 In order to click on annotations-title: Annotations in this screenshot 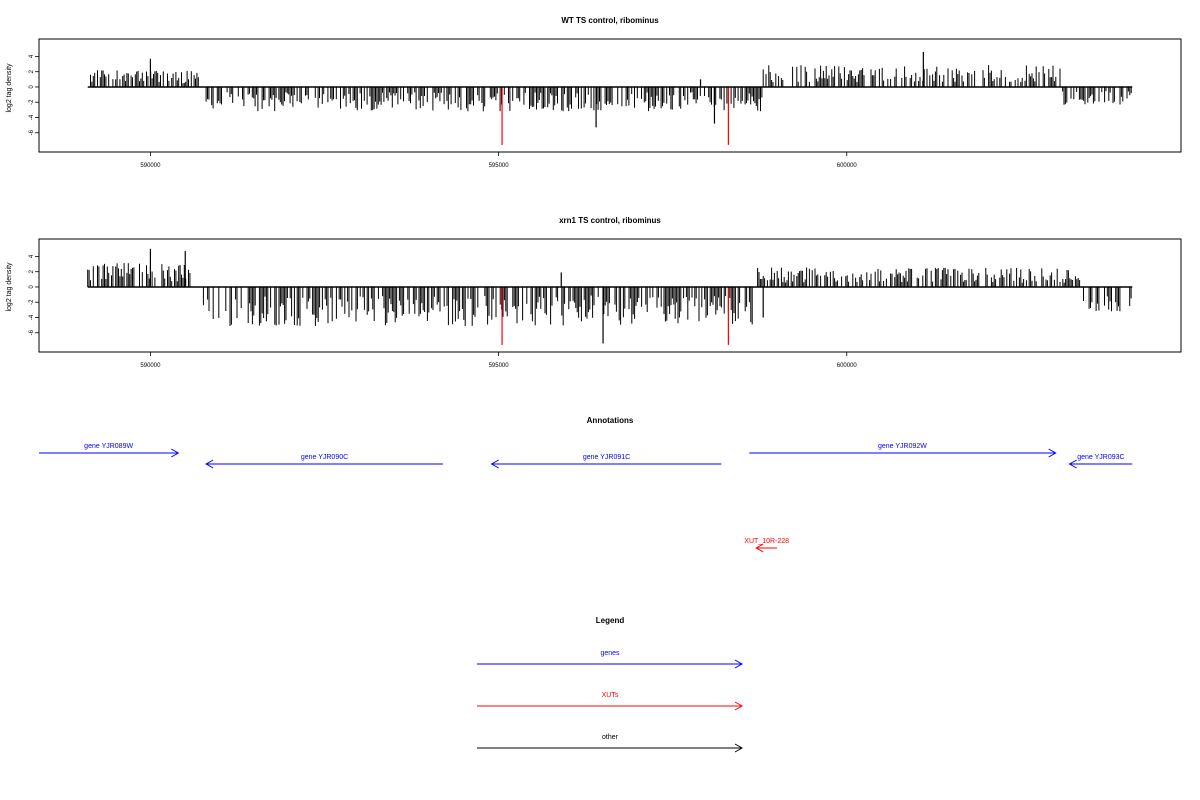, I will do `click(610, 420)`.